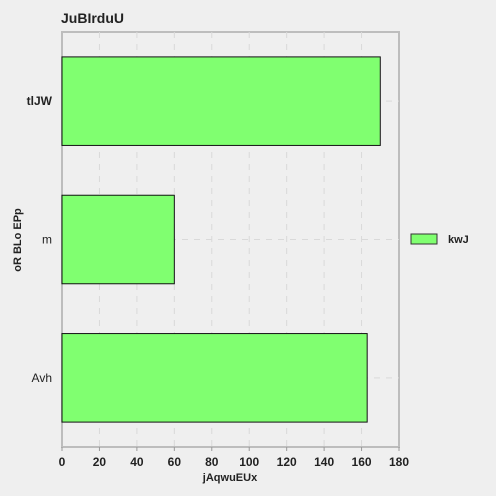  I want to click on x-tick-label: 80, so click(212, 462).